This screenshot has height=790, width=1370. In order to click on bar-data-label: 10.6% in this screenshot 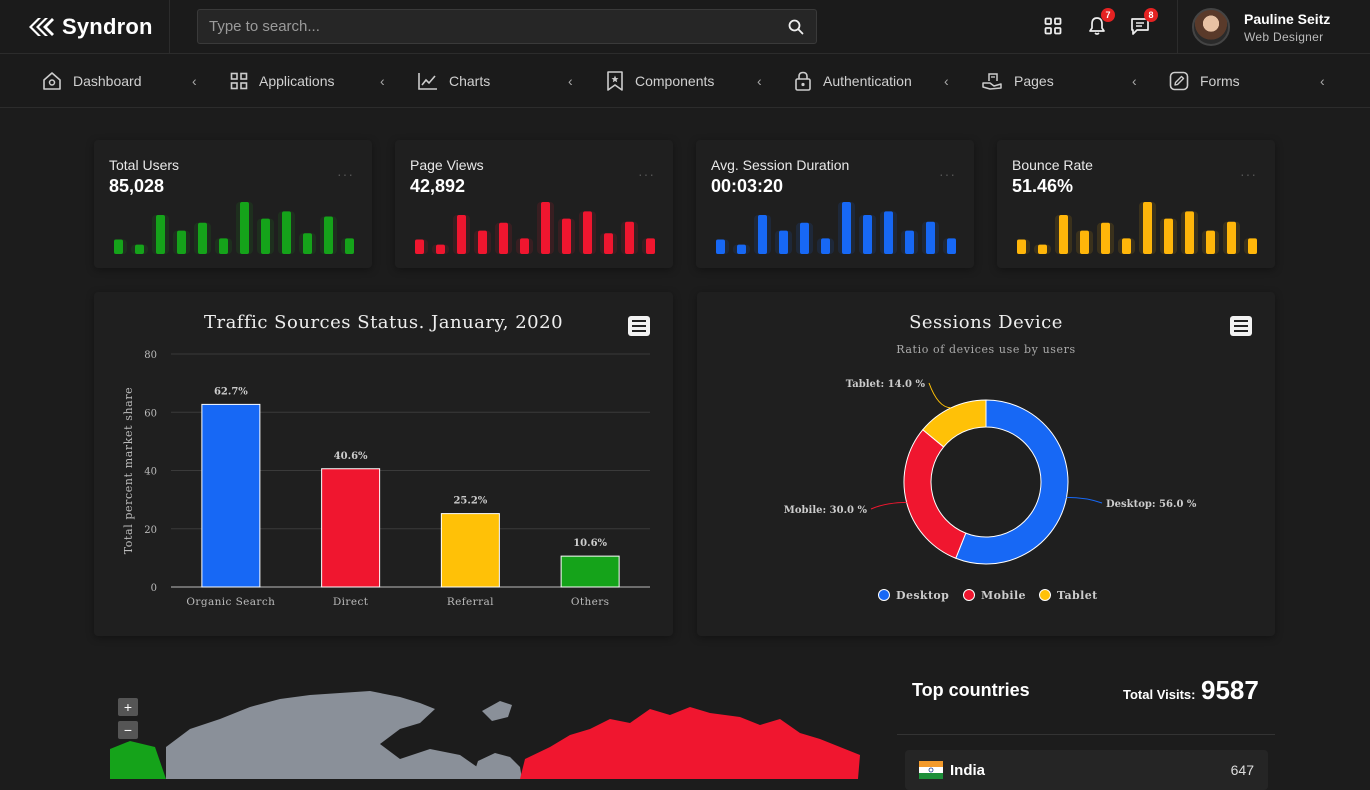, I will do `click(590, 543)`.